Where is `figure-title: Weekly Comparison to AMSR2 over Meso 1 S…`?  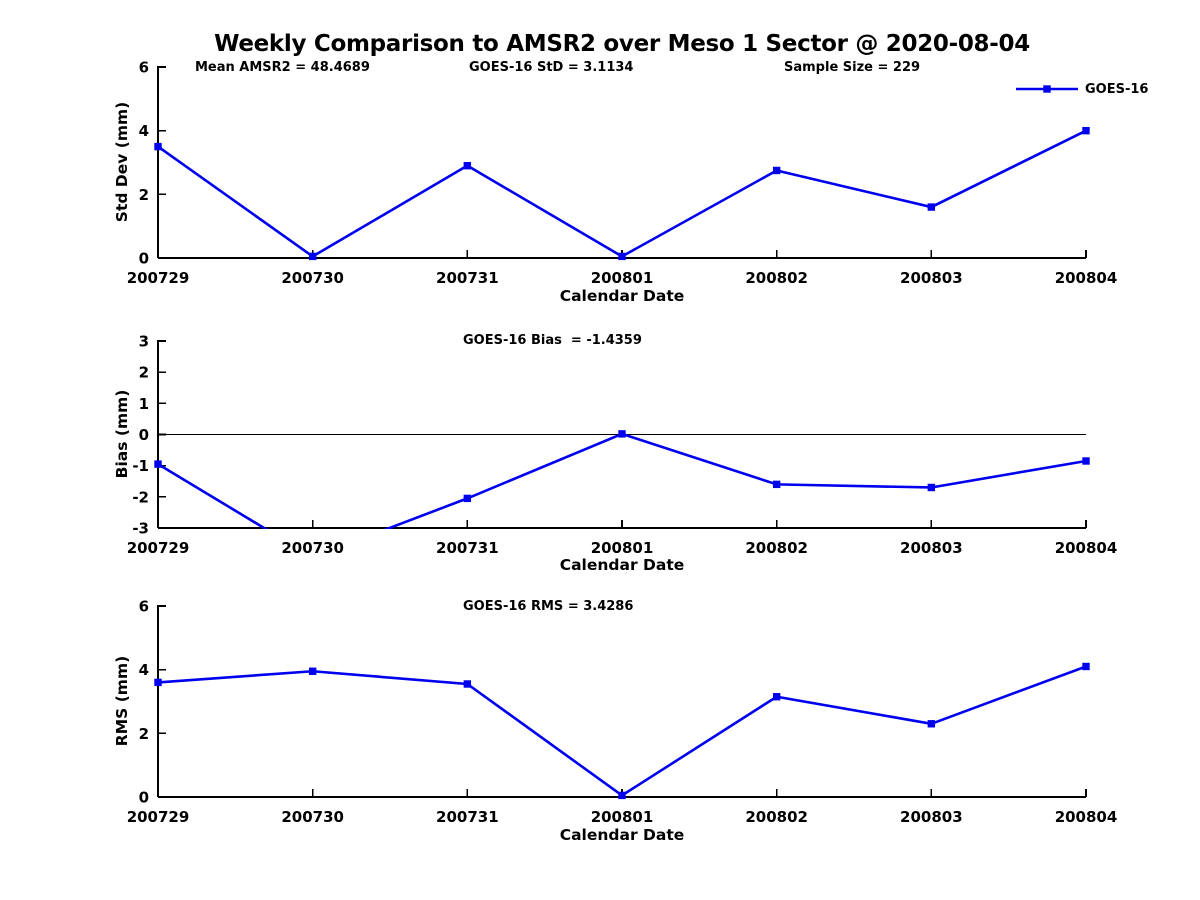
figure-title: Weekly Comparison to AMSR2 over Meso 1 S… is located at coordinates (622, 44).